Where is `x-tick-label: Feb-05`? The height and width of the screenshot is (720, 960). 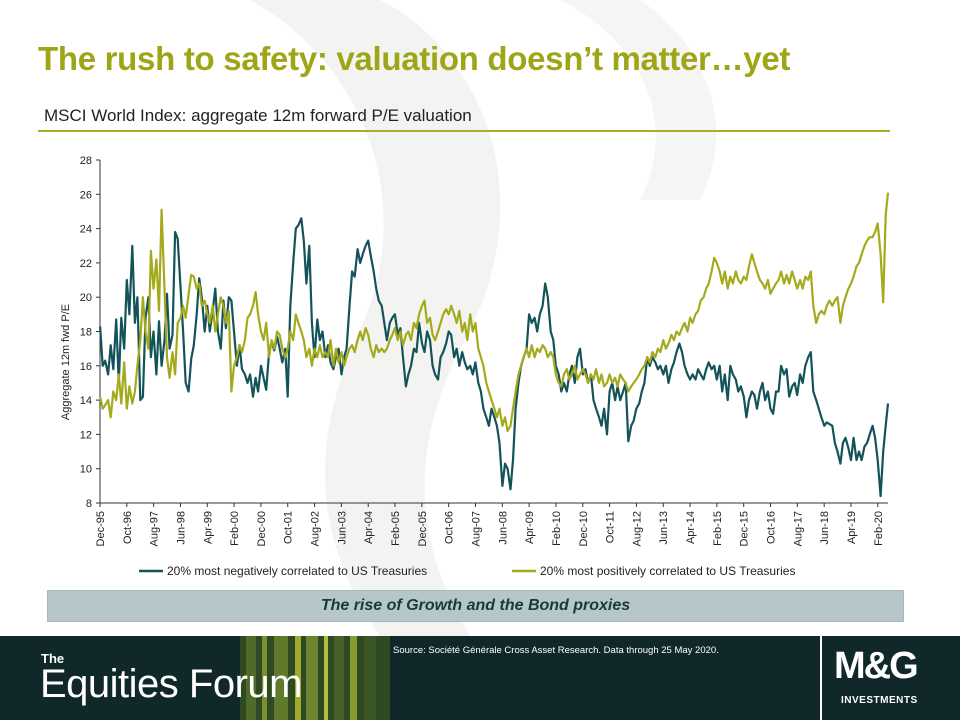
x-tick-label: Feb-05 is located at coordinates (396, 528).